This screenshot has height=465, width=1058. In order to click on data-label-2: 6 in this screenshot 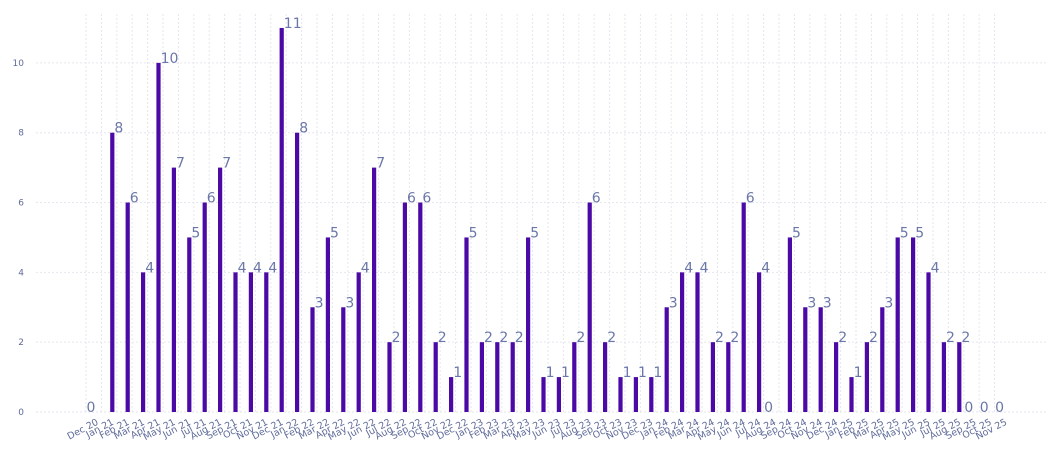, I will do `click(134, 199)`.